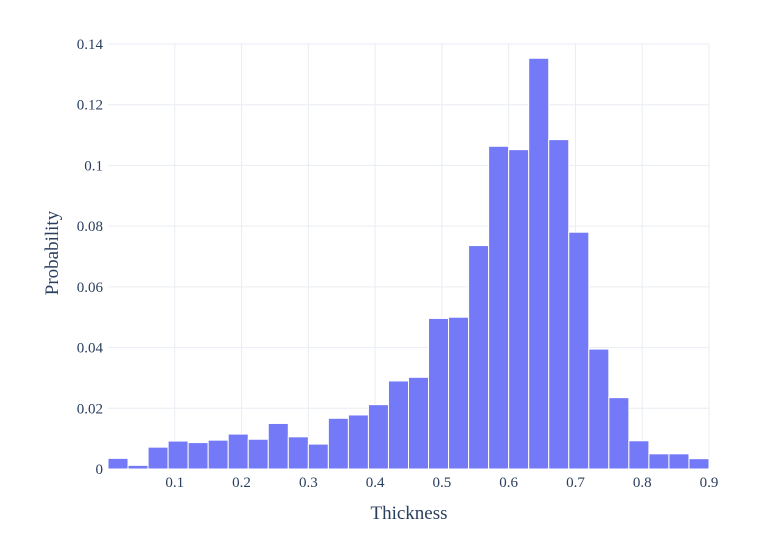 The image size is (761, 549). I want to click on x-tick-label: 0.5, so click(442, 483).